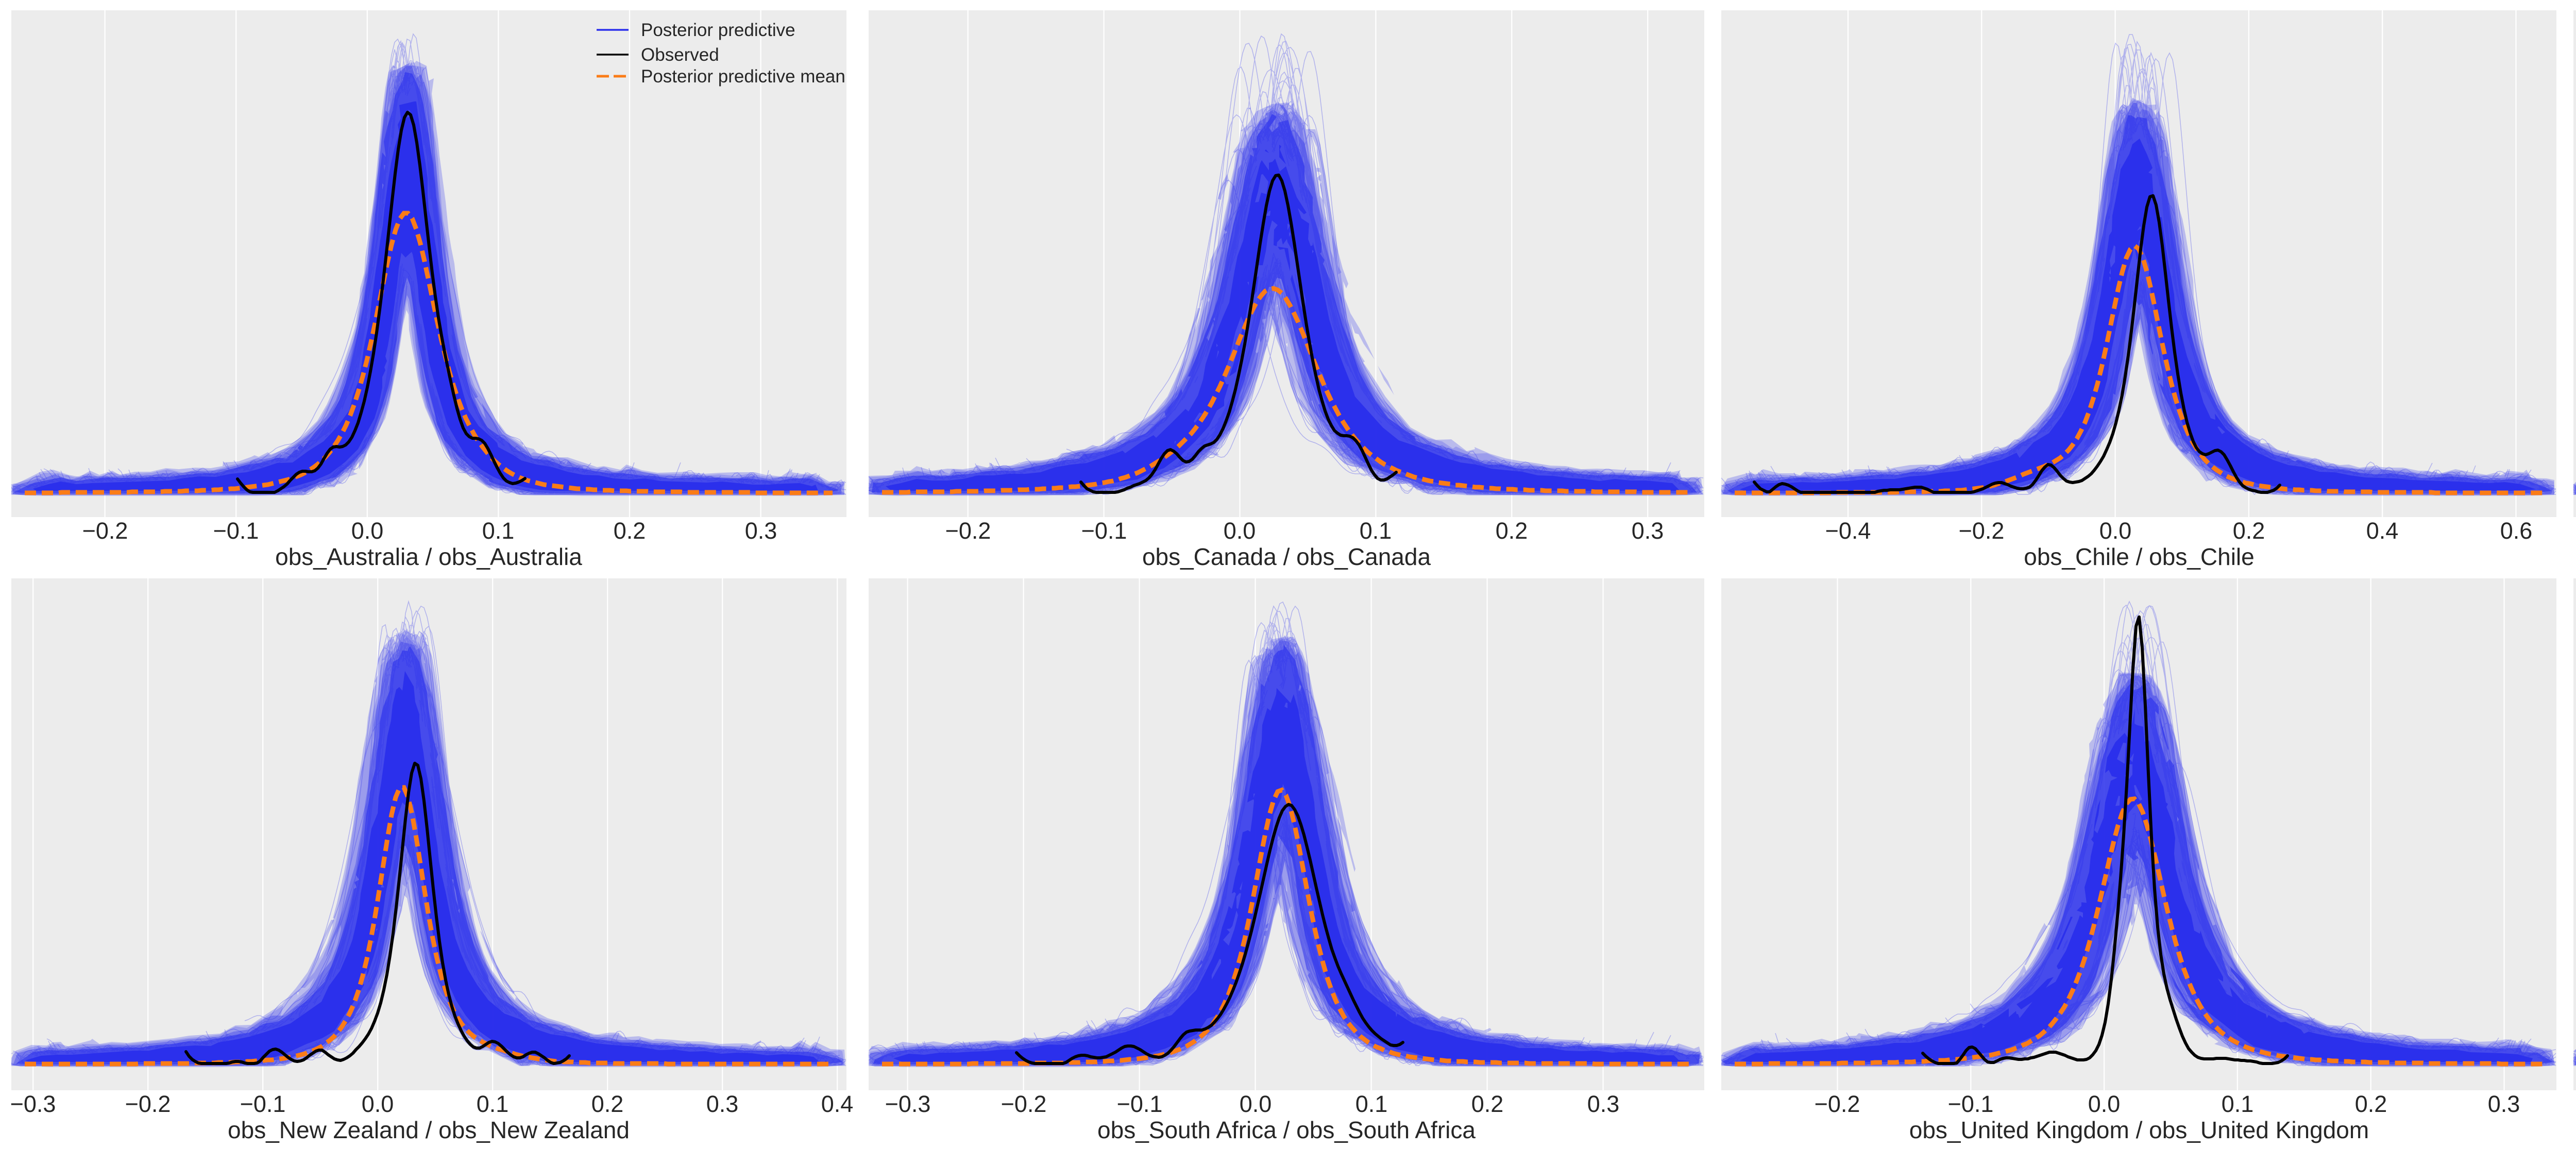 Image resolution: width=2576 pixels, height=1149 pixels. I want to click on svg-text: Posterior predictive mean, so click(743, 76).